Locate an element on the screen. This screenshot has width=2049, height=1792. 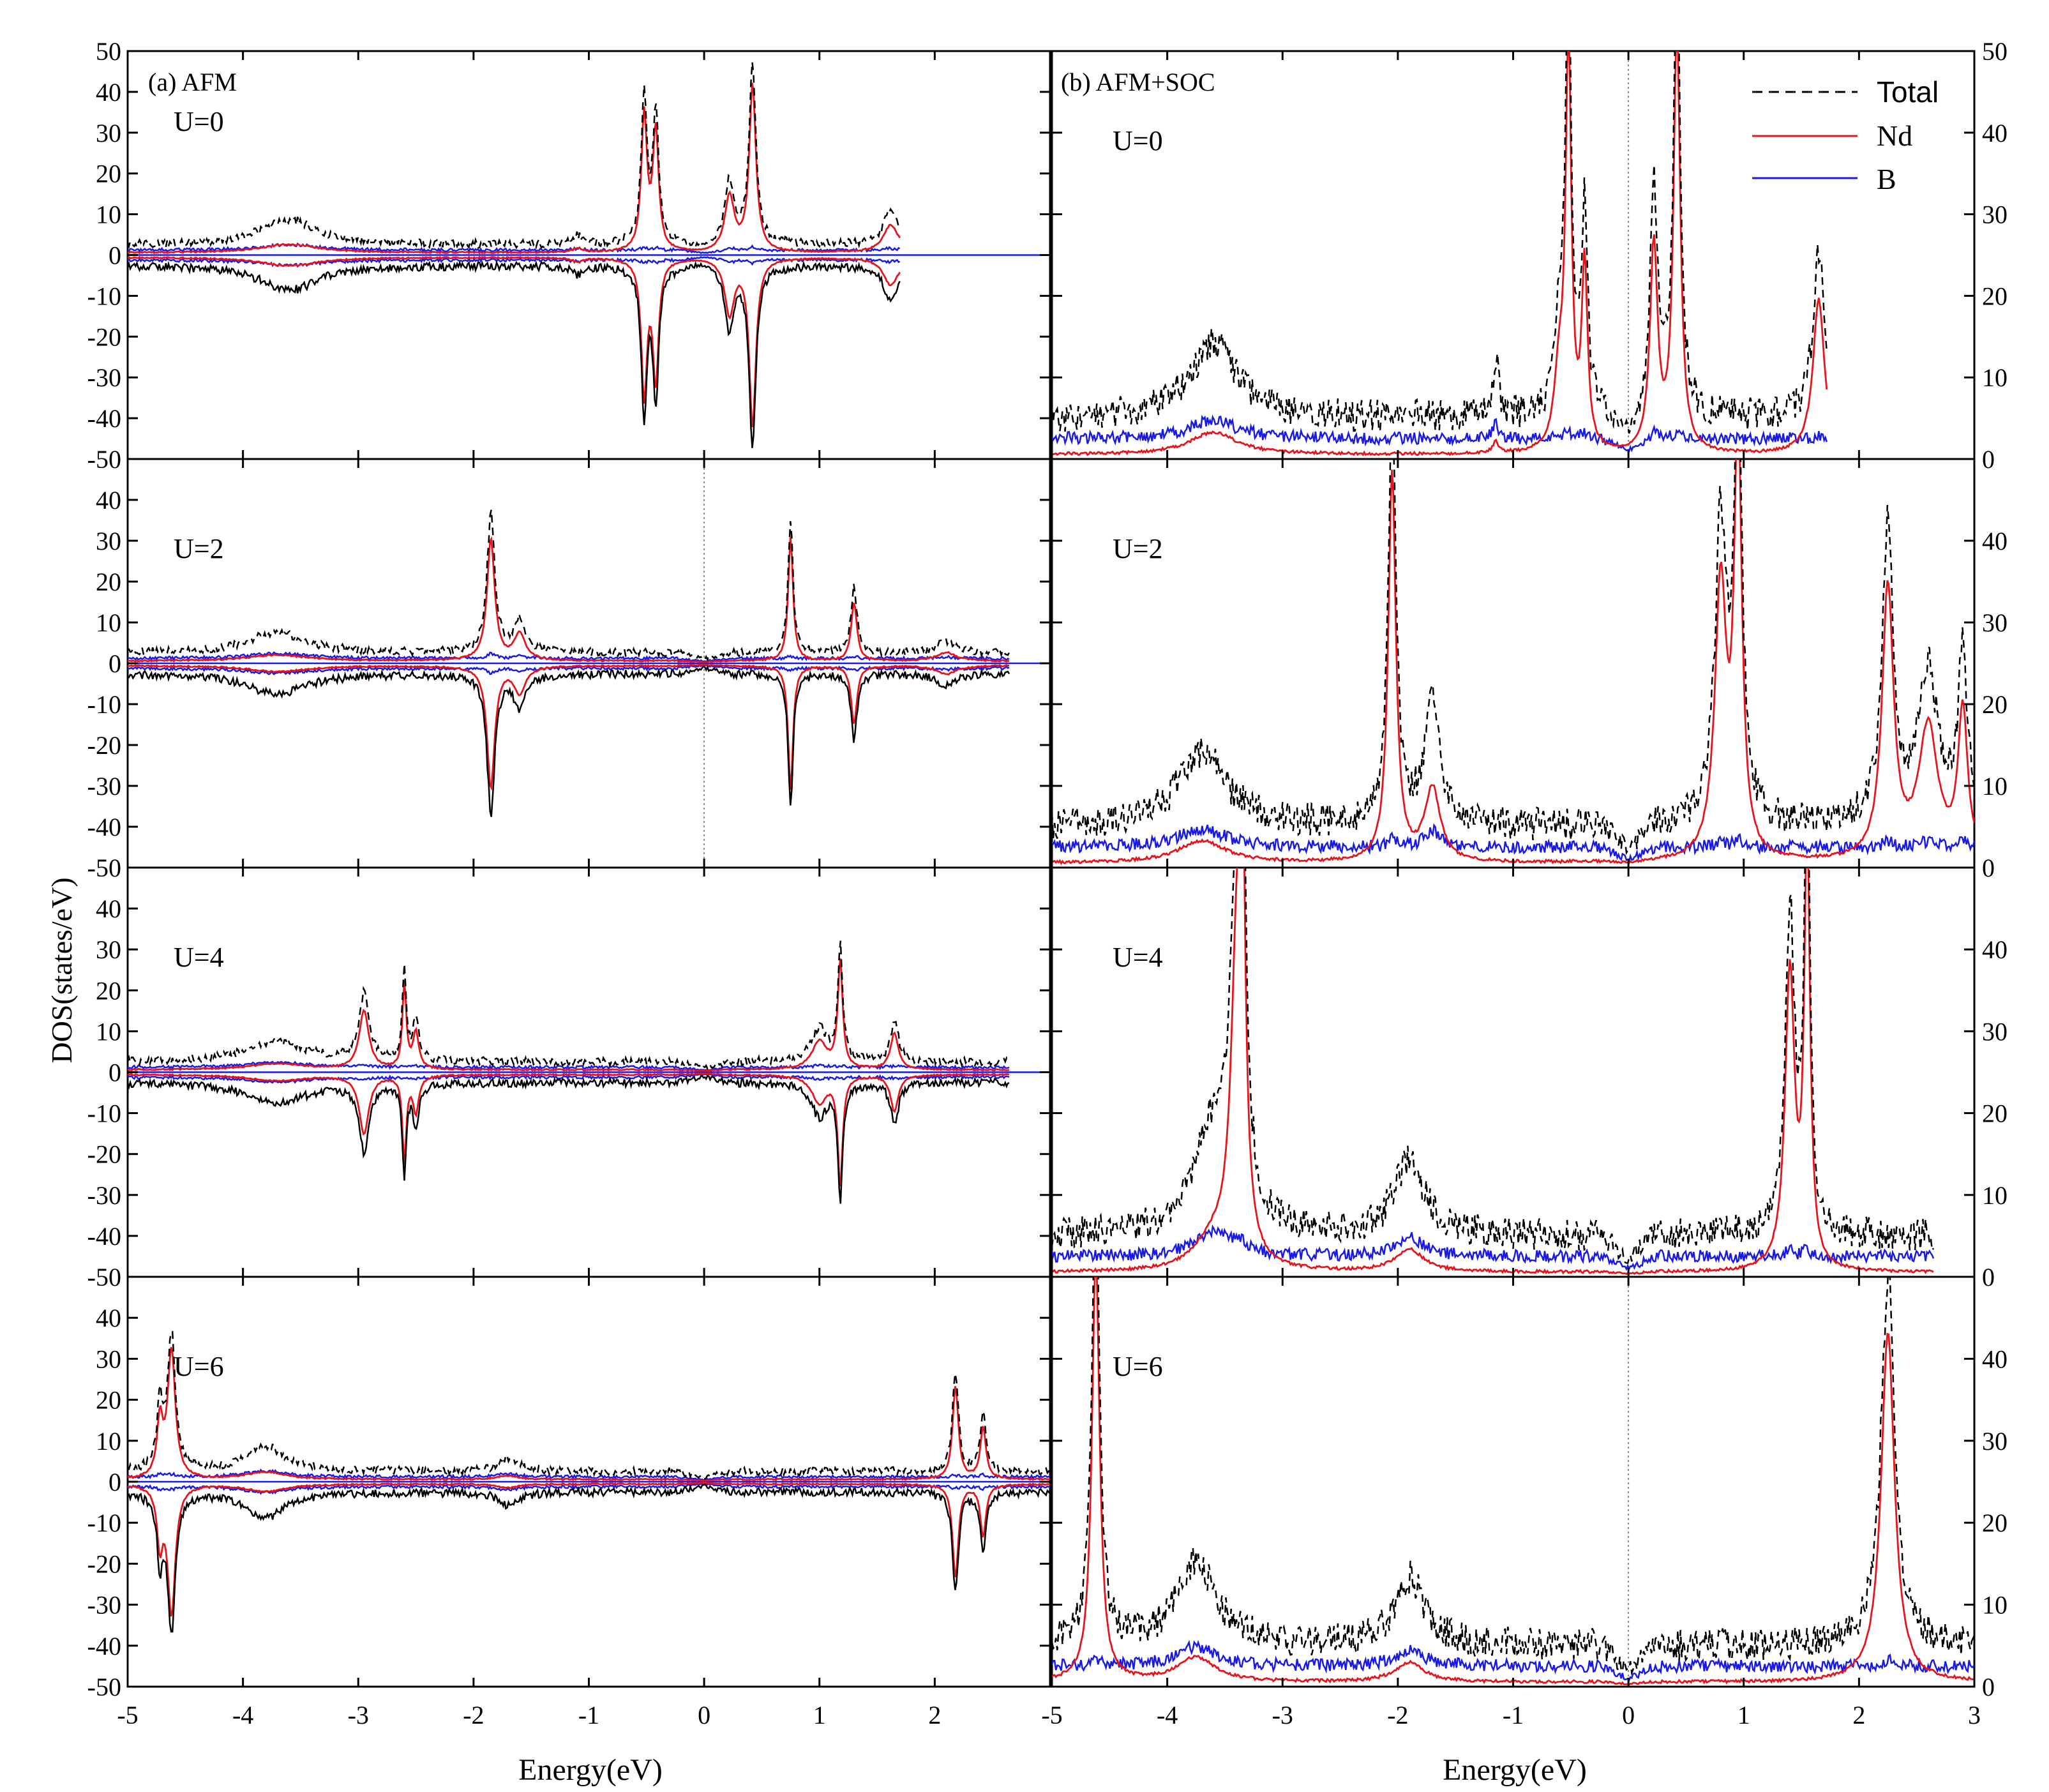
legend-total-label: Total is located at coordinates (1908, 92).